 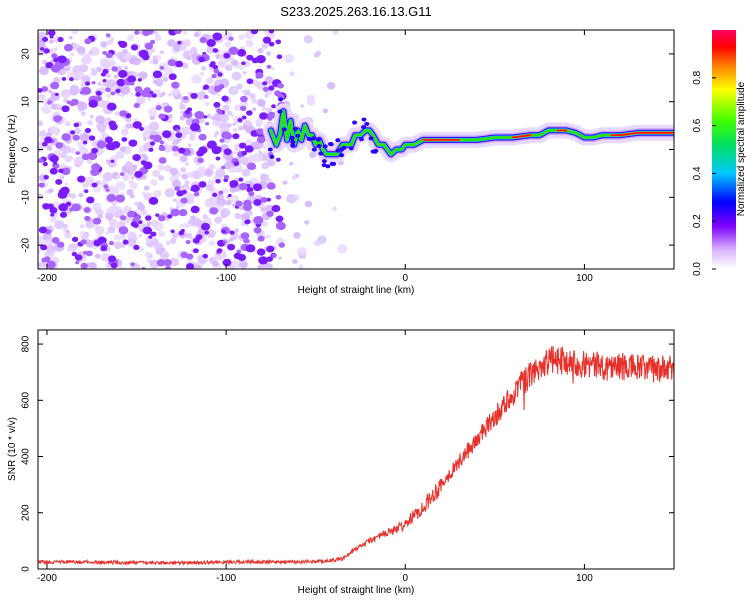 What do you see at coordinates (697, 125) in the screenshot?
I see `colorbar-tick-label: 0.6` at bounding box center [697, 125].